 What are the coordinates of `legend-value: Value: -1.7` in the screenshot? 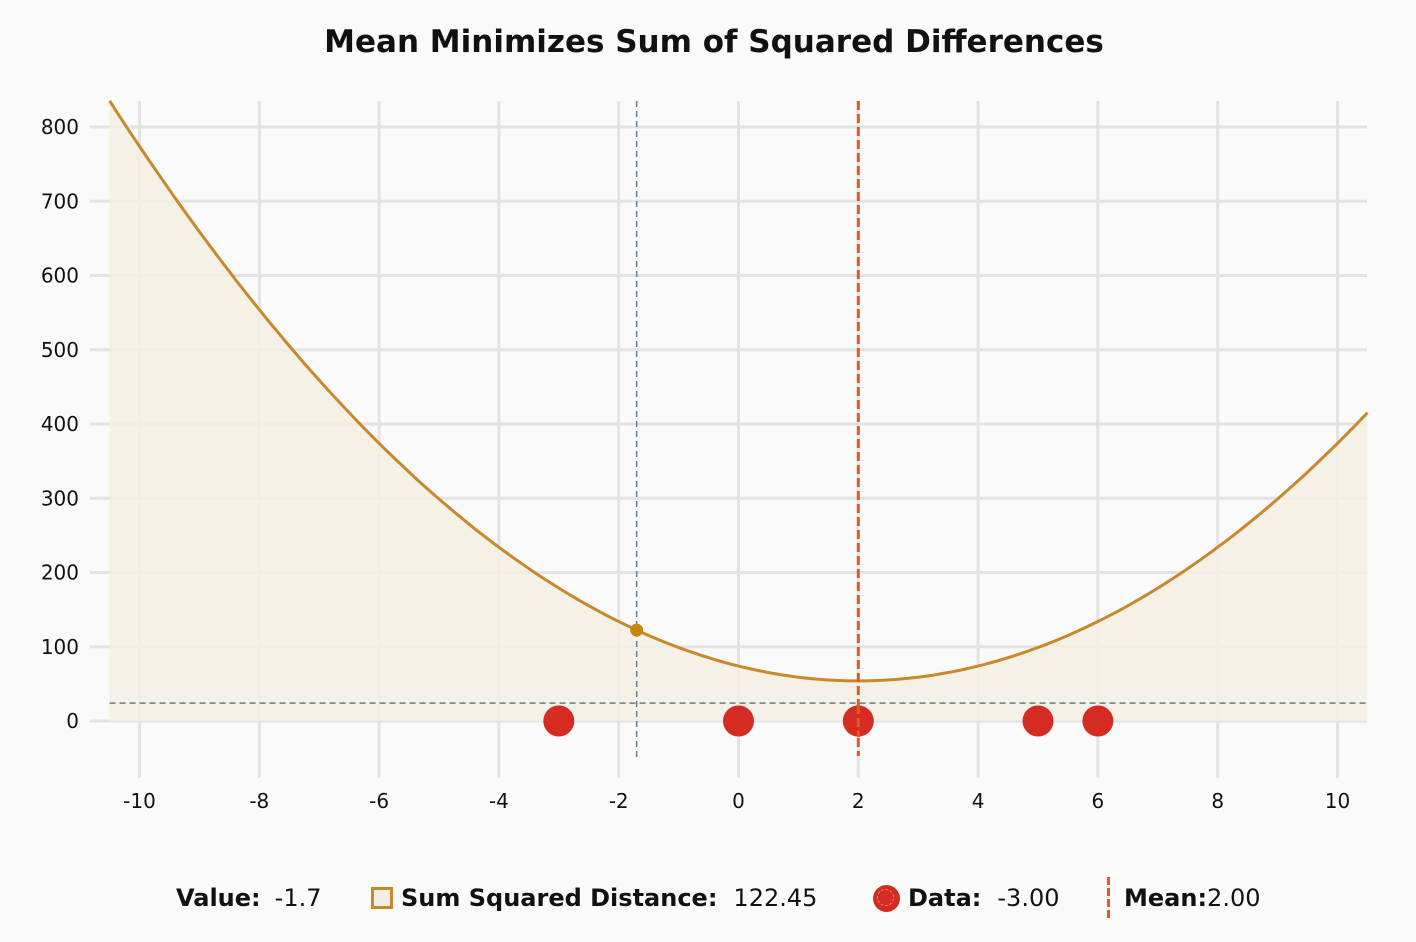 It's located at (248, 898).